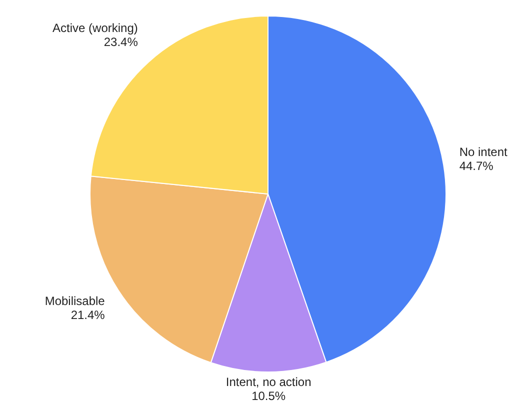  Describe the element at coordinates (483, 151) in the screenshot. I see `slice-label: No intent` at that location.